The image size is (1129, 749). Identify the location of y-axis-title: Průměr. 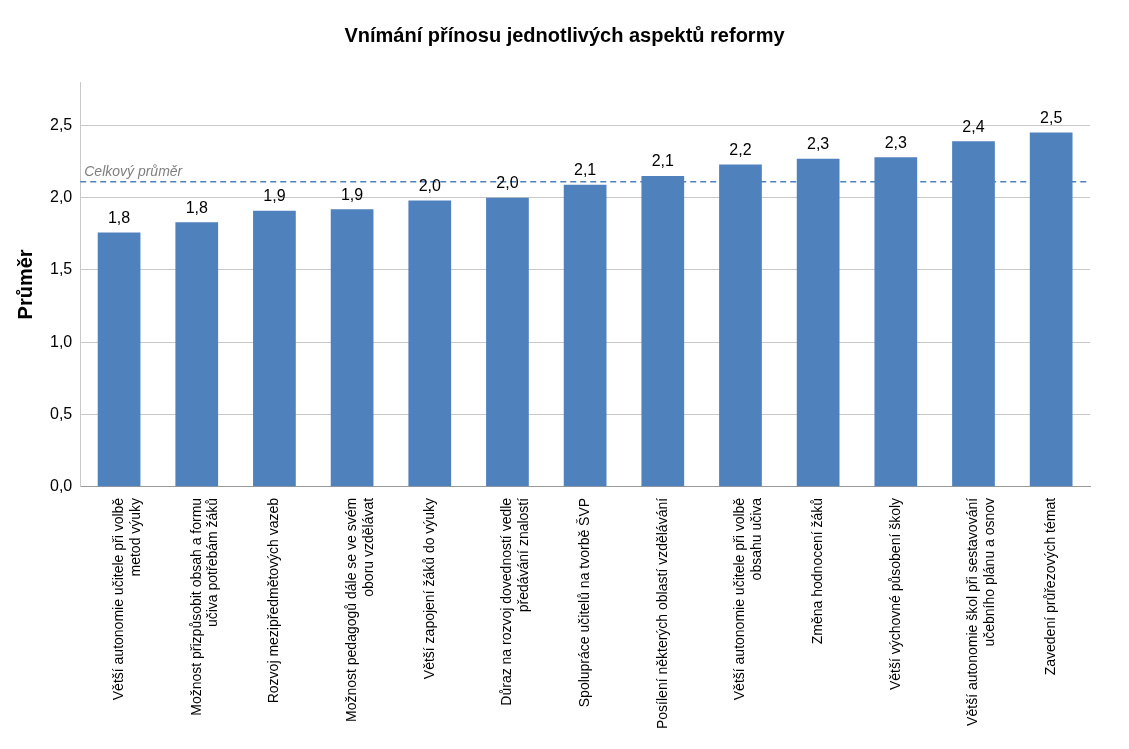
(24, 284).